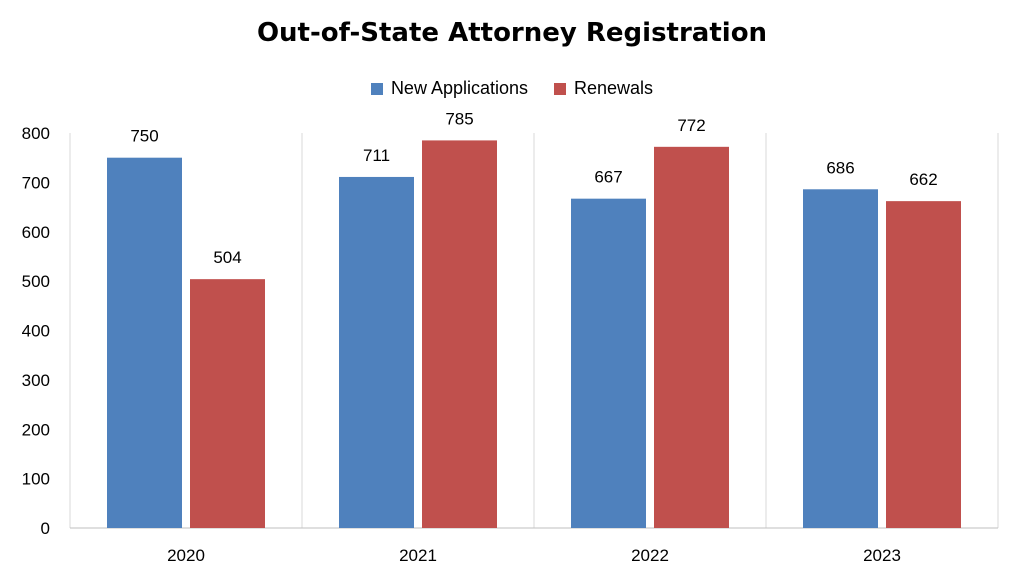 This screenshot has width=1024, height=580. What do you see at coordinates (376, 155) in the screenshot?
I see `data-label: 711` at bounding box center [376, 155].